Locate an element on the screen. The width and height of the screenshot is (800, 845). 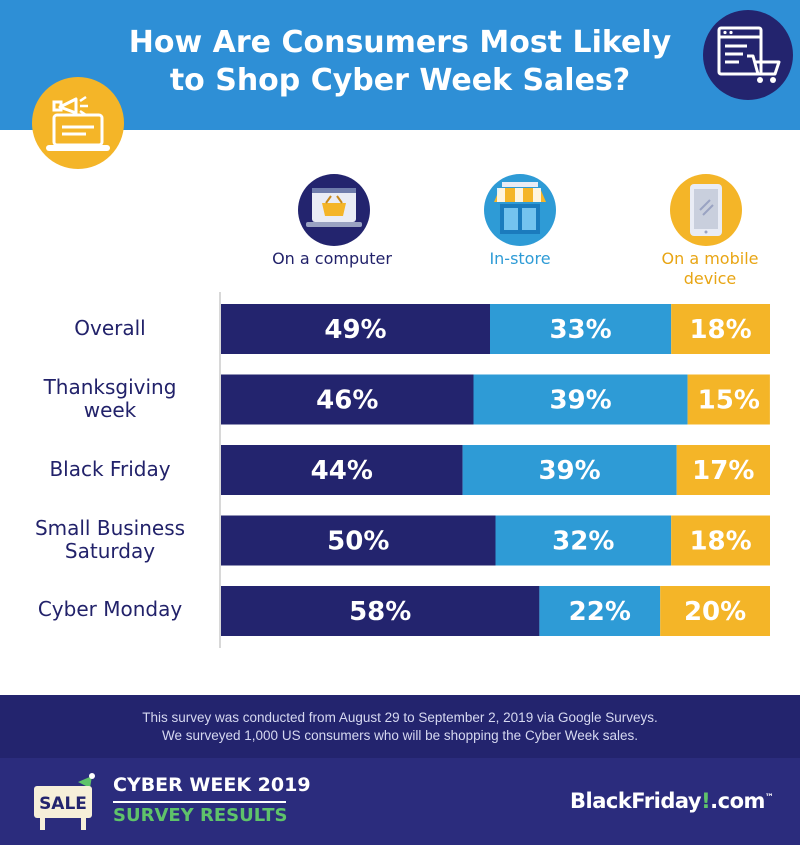
legend-computer-label: On a computer is located at coordinates (332, 258).